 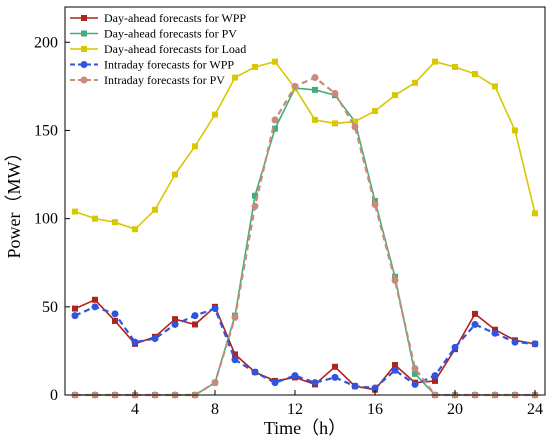 I want to click on legend-label: Intraday forecasts for PV, so click(x=164, y=80).